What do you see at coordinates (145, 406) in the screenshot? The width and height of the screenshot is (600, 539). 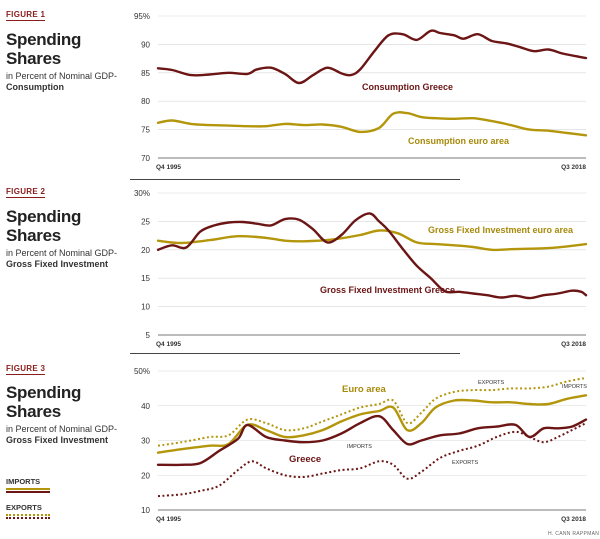 I see `y-tick-label: 40` at bounding box center [145, 406].